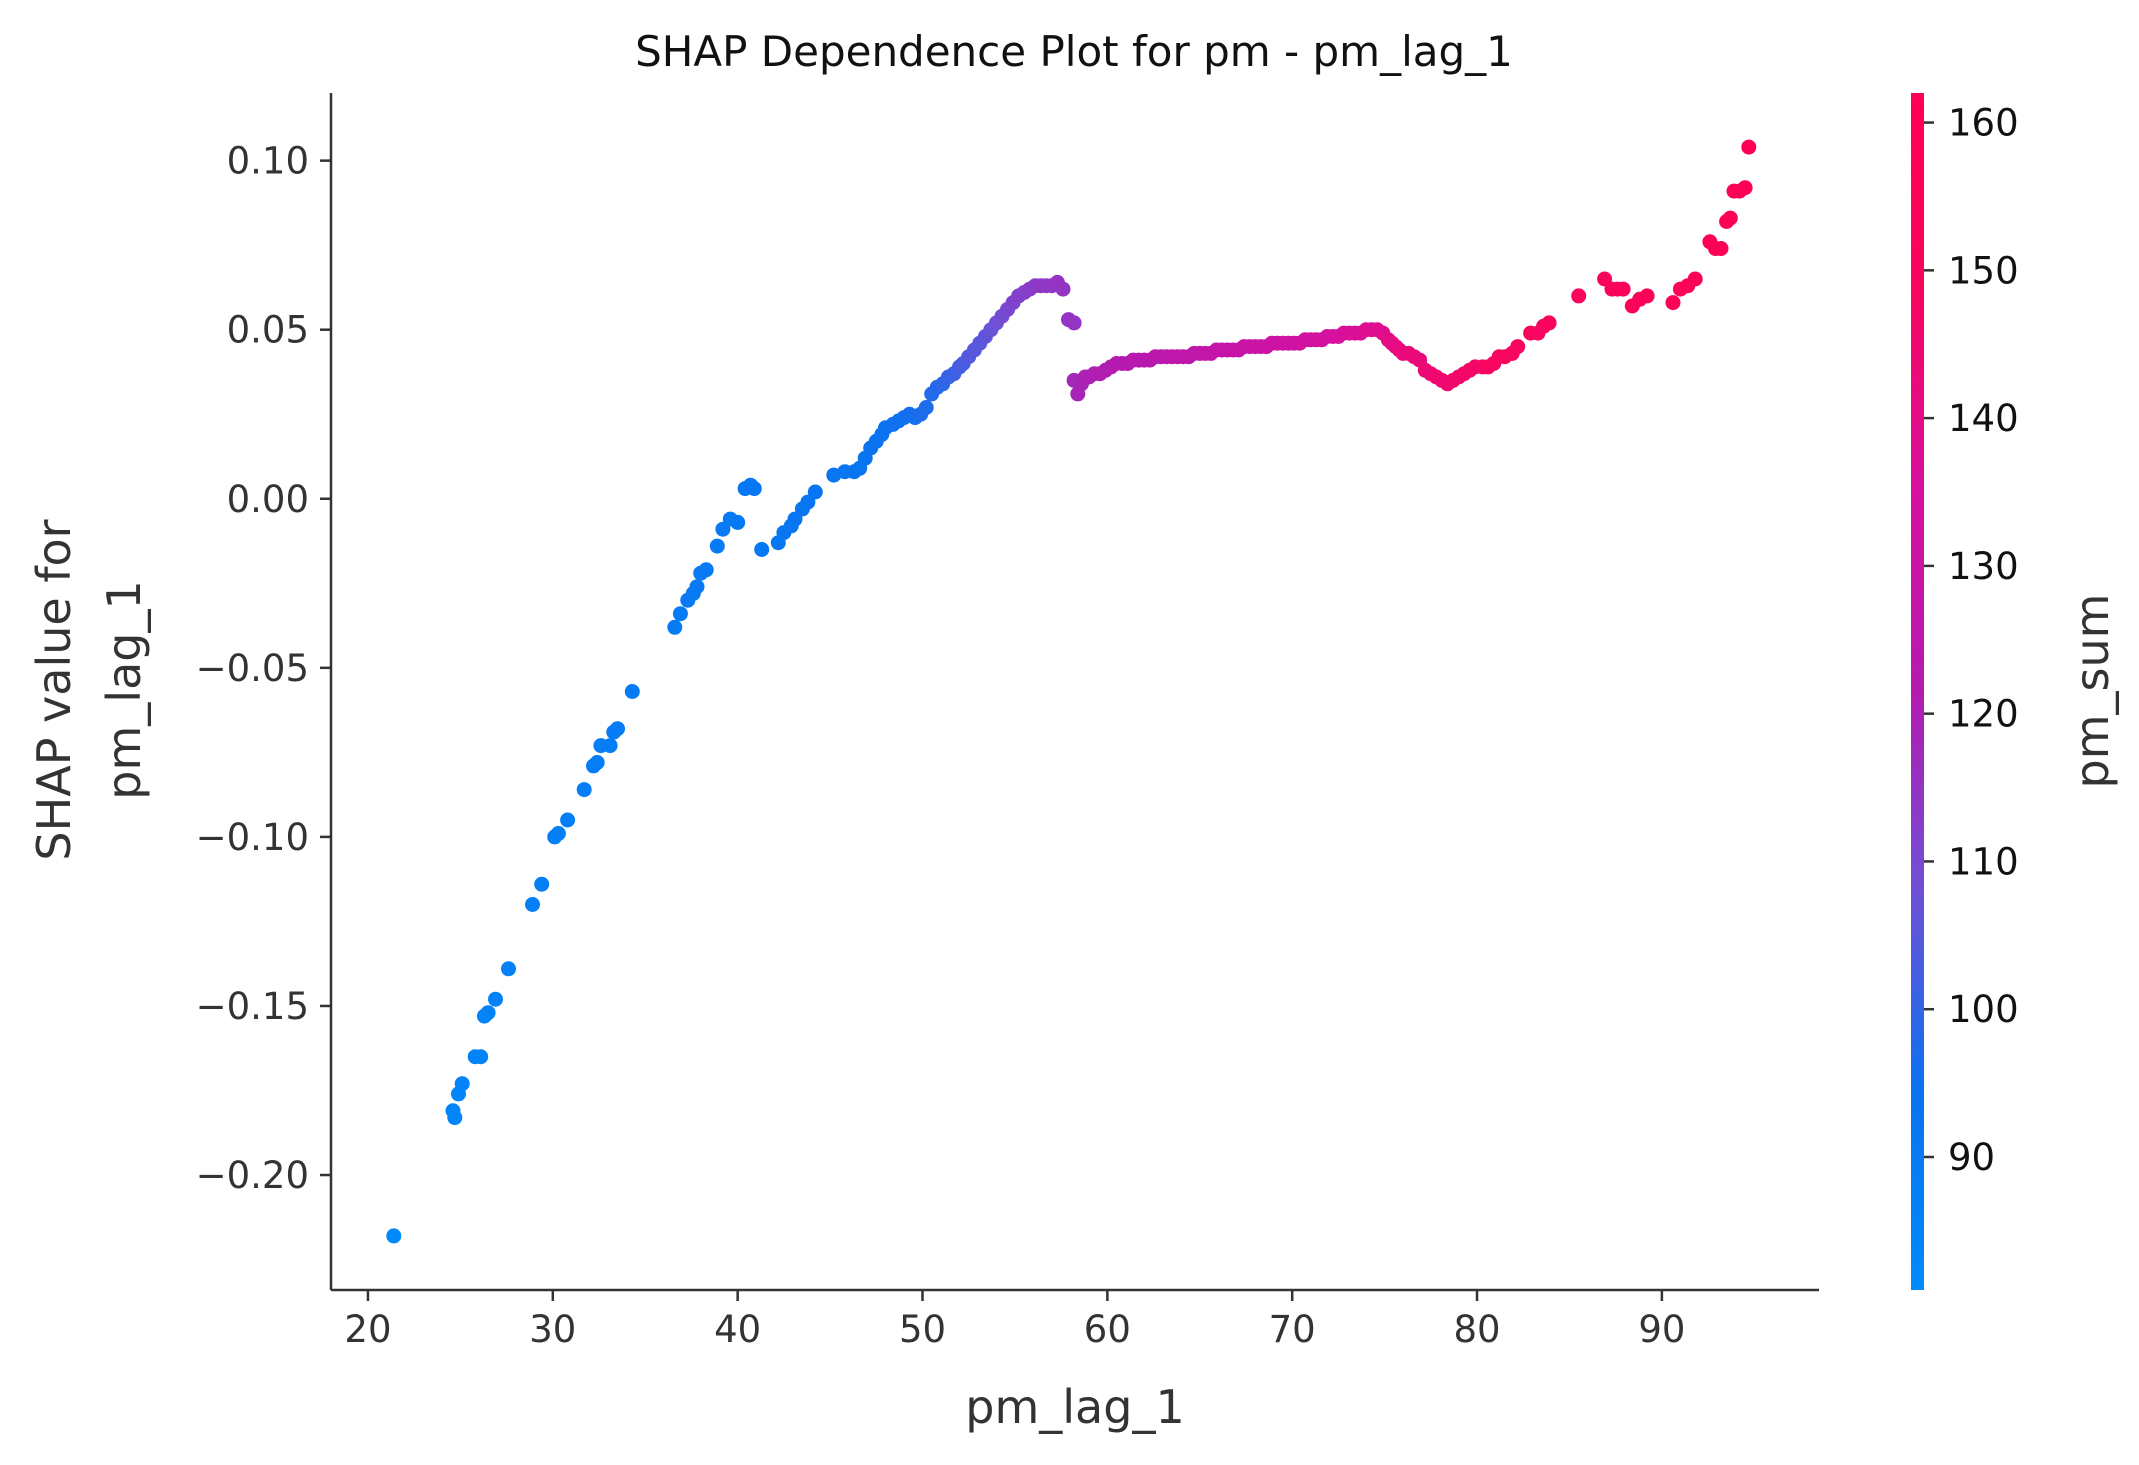  I want to click on colorbar-tick-label: 130, so click(1983, 566).